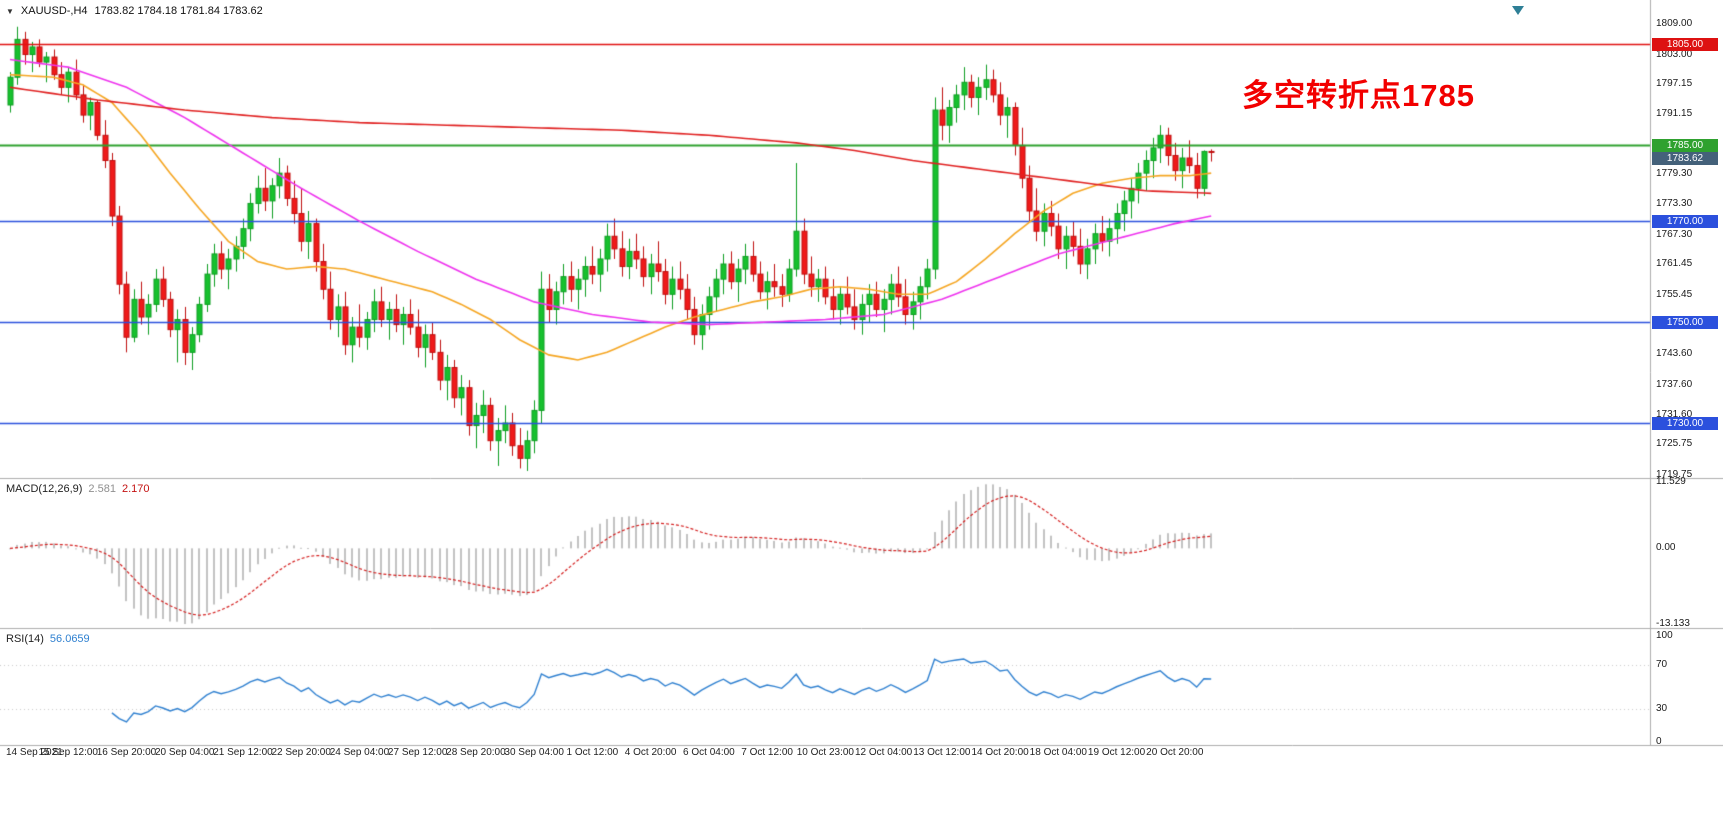 The width and height of the screenshot is (1723, 833). Describe the element at coordinates (25, 639) in the screenshot. I see `rsi-name: RSI(14)` at that location.